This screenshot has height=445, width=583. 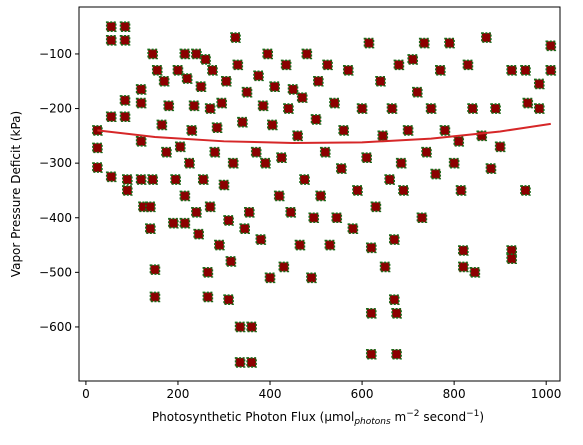 I want to click on y-tick-label: −100, so click(x=55, y=54).